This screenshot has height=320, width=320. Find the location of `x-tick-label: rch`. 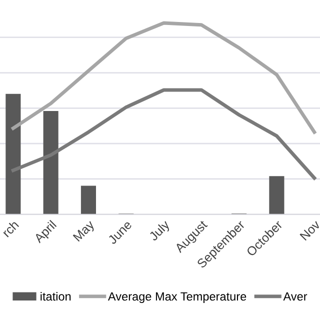

x-tick-label: rch is located at coordinates (10, 229).